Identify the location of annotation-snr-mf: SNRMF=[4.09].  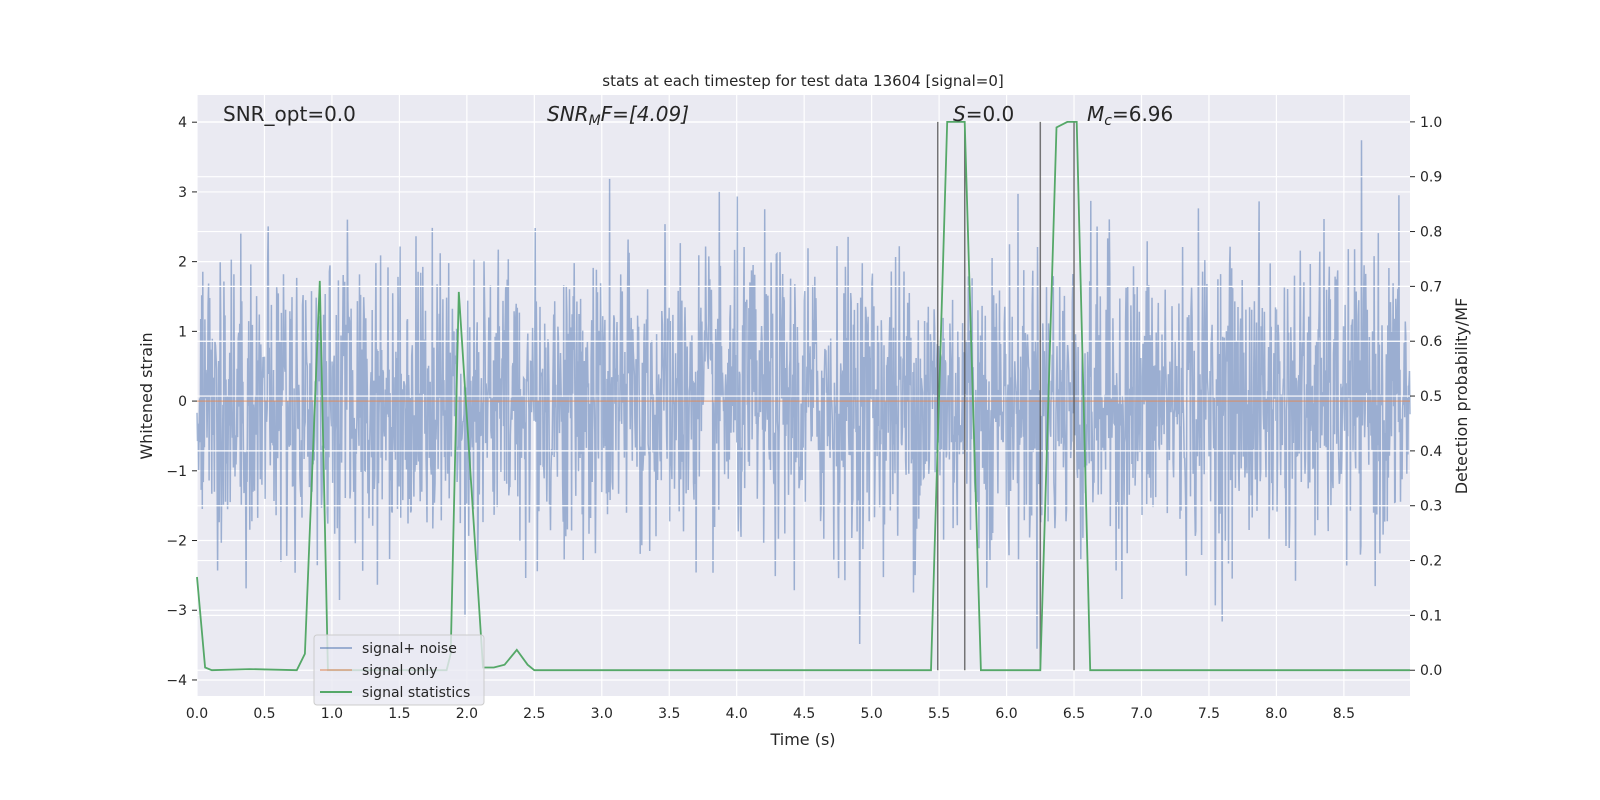
(618, 115).